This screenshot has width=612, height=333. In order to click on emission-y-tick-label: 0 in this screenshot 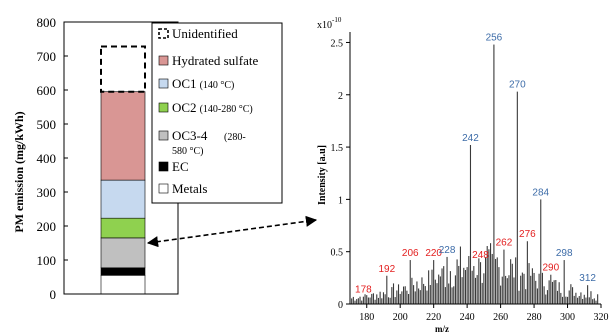, I will do `click(53, 294)`.